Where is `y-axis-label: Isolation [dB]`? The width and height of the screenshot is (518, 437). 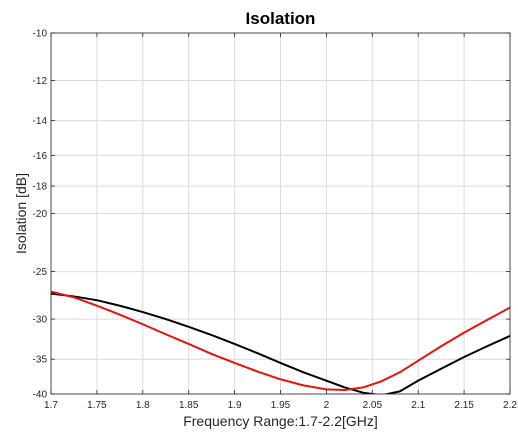 y-axis-label: Isolation [dB] is located at coordinates (21, 213).